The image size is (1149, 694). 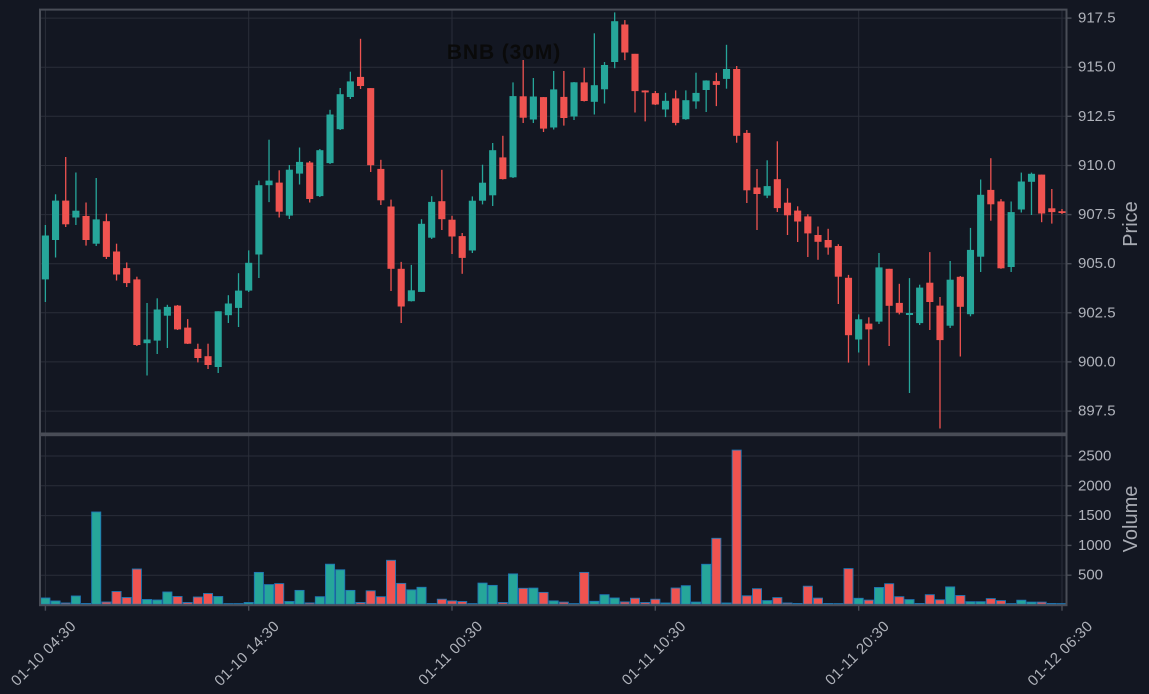 What do you see at coordinates (1097, 165) in the screenshot?
I see `svg-text: 910.0` at bounding box center [1097, 165].